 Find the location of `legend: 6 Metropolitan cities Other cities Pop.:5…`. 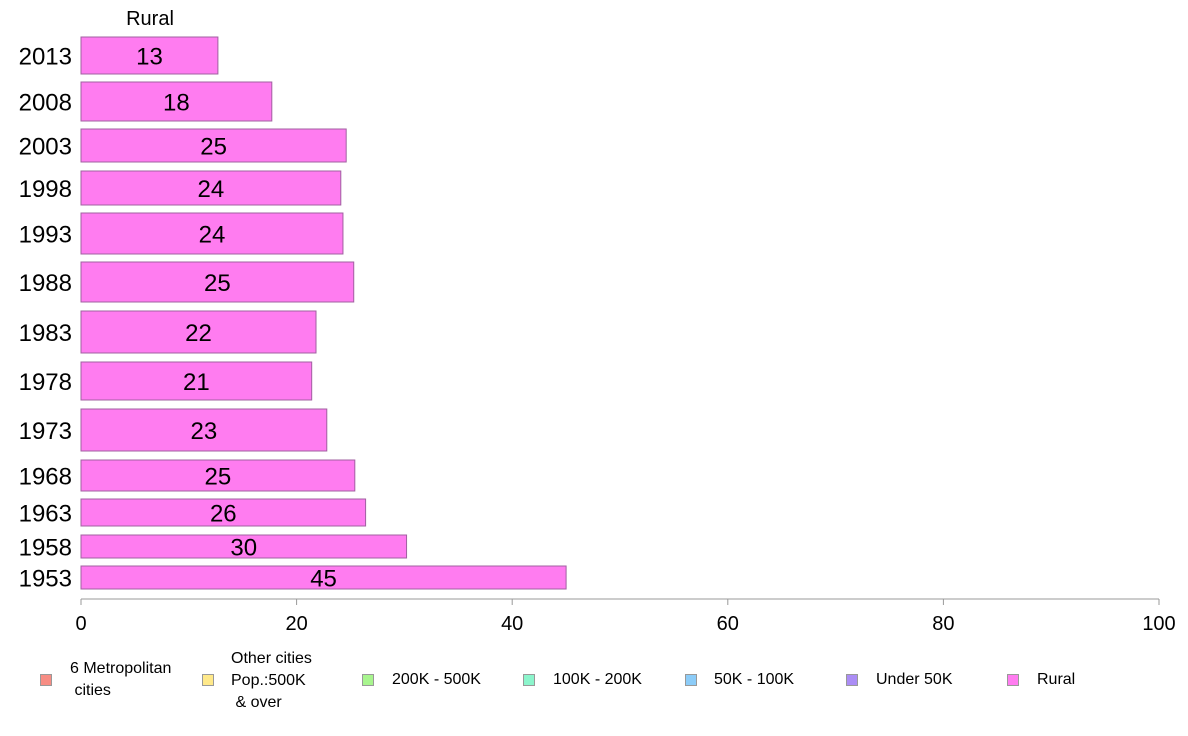

legend: 6 Metropolitan cities Other cities Pop.:5… is located at coordinates (594, 690).